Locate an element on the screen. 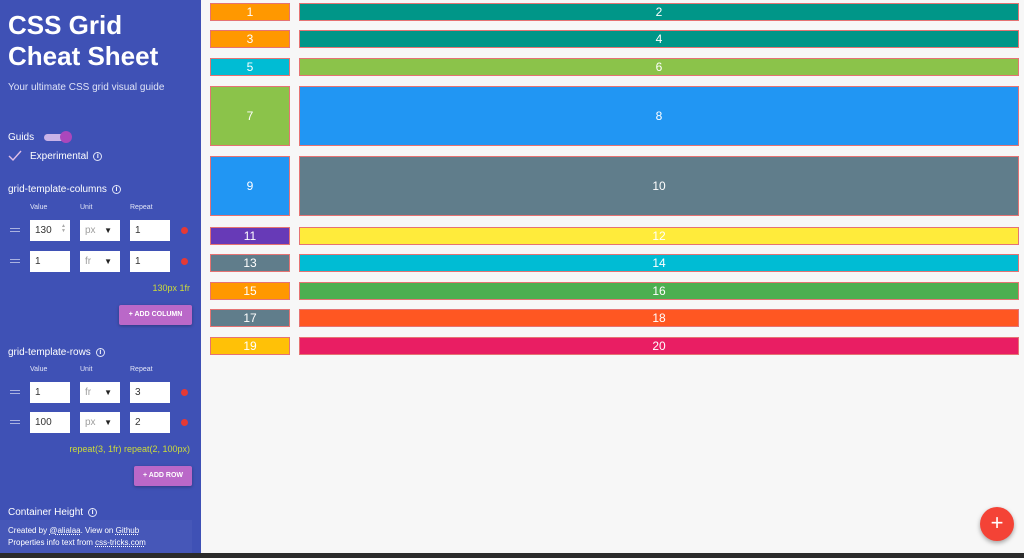 The height and width of the screenshot is (558, 1024). add-row-button: + ADD ROW is located at coordinates (163, 476).